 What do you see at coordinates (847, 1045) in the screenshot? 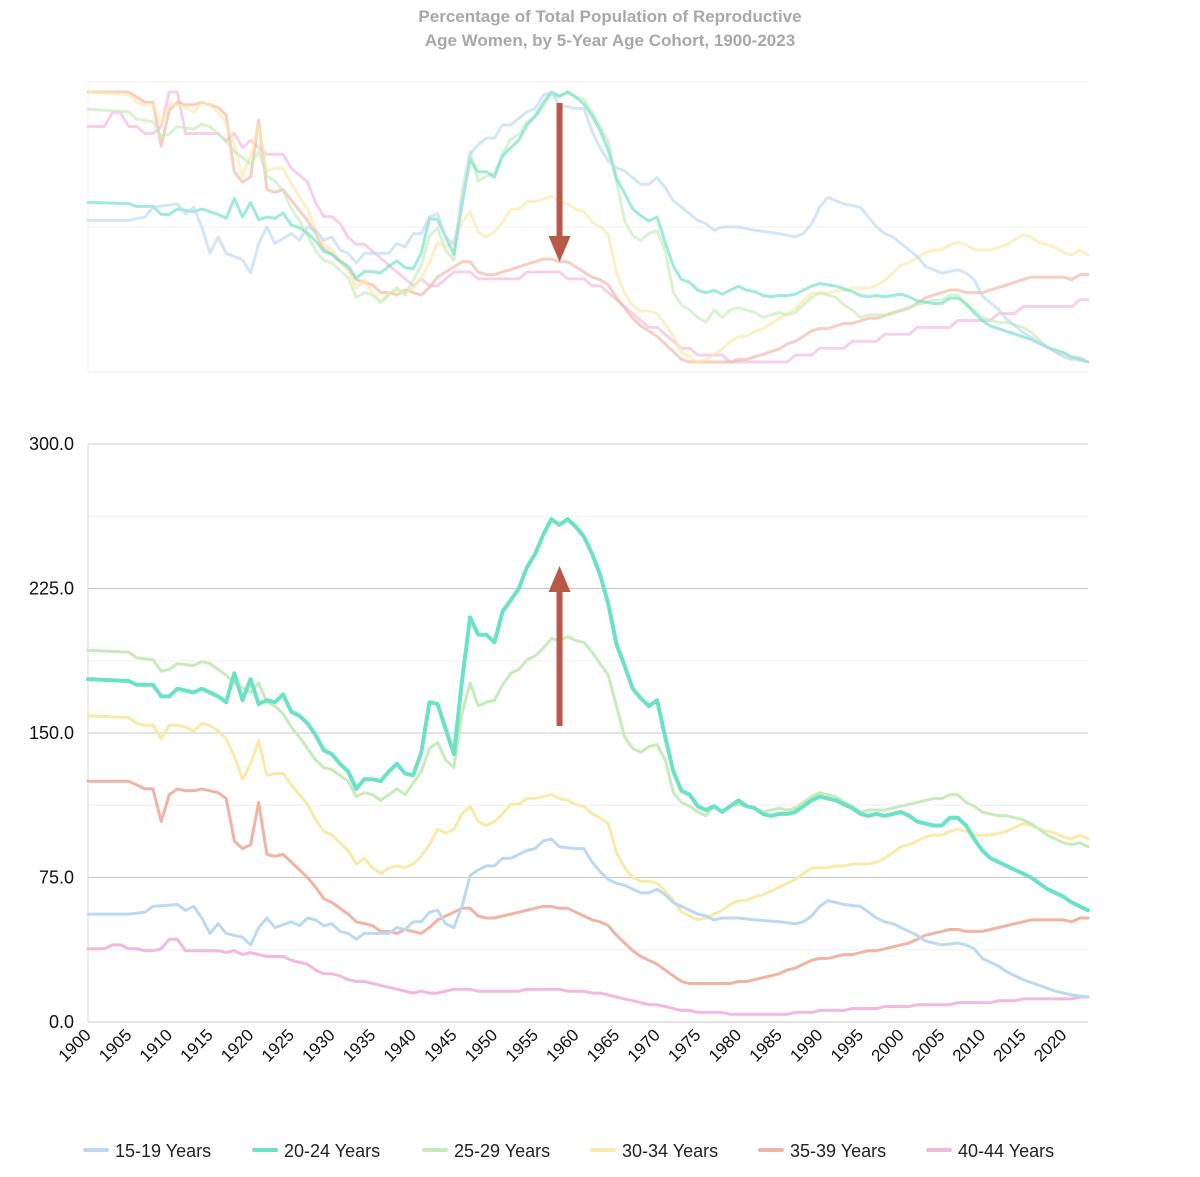
I see `x-tick-label: 1995` at bounding box center [847, 1045].